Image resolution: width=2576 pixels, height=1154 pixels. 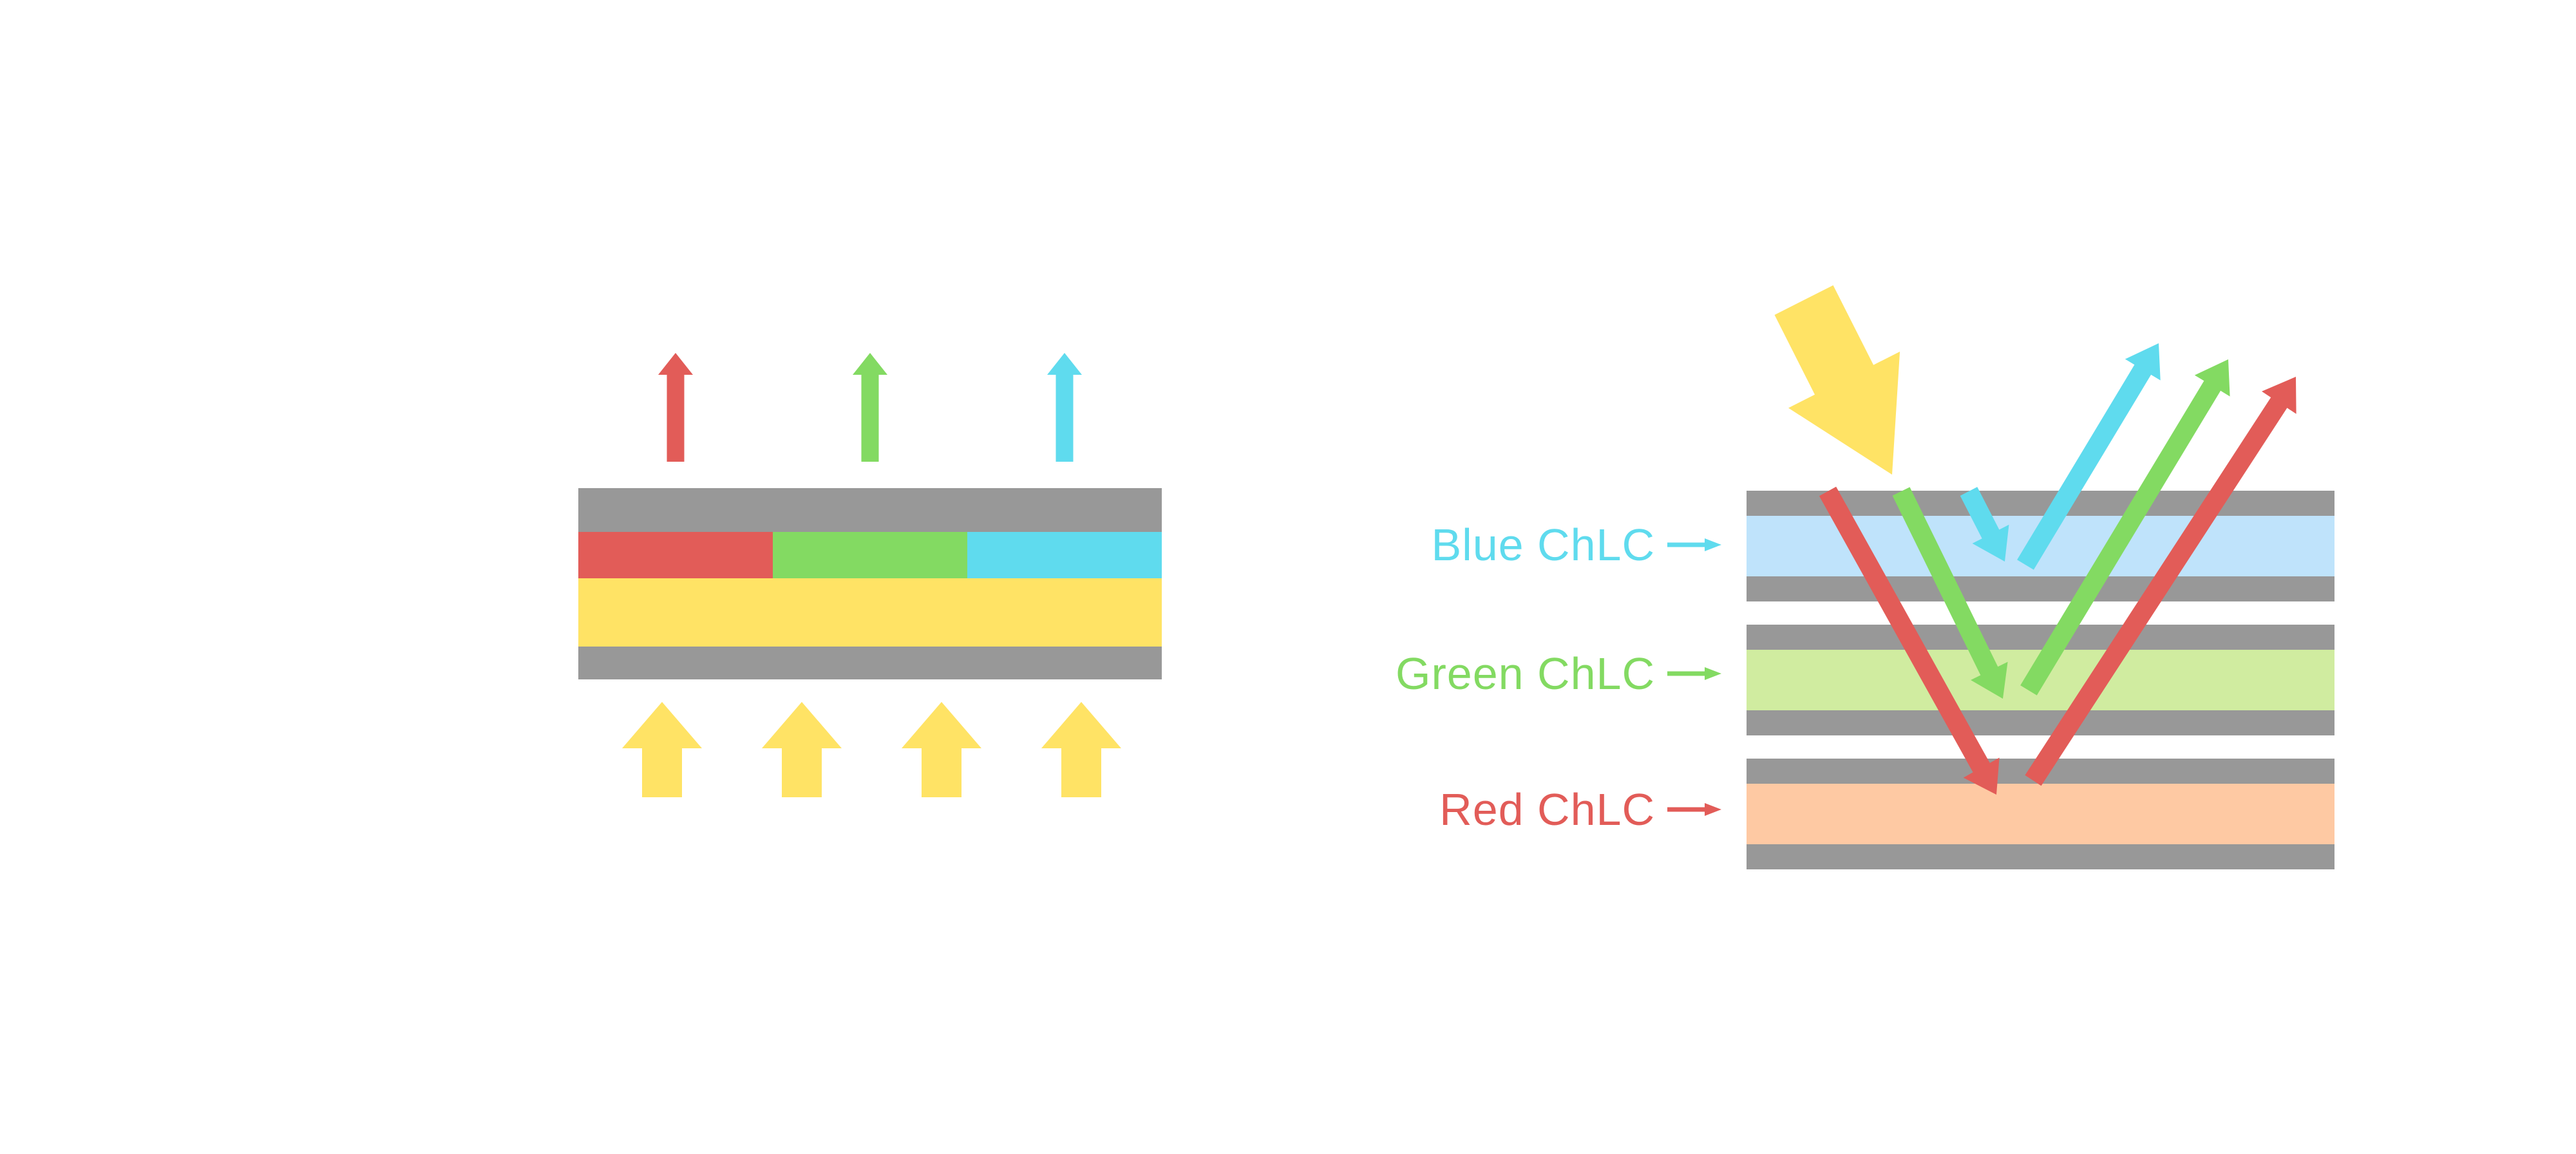 What do you see at coordinates (1985, 524) in the screenshot?
I see `ray-cyan-incident` at bounding box center [1985, 524].